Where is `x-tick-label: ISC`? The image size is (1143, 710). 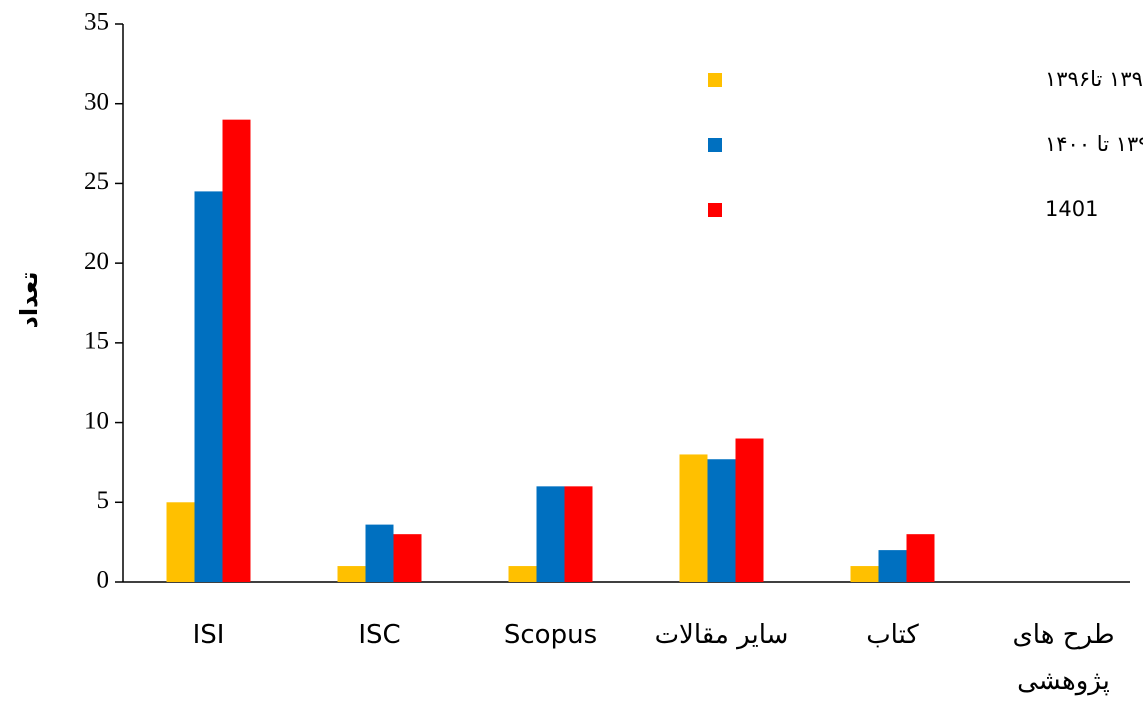
x-tick-label: ISC is located at coordinates (379, 635).